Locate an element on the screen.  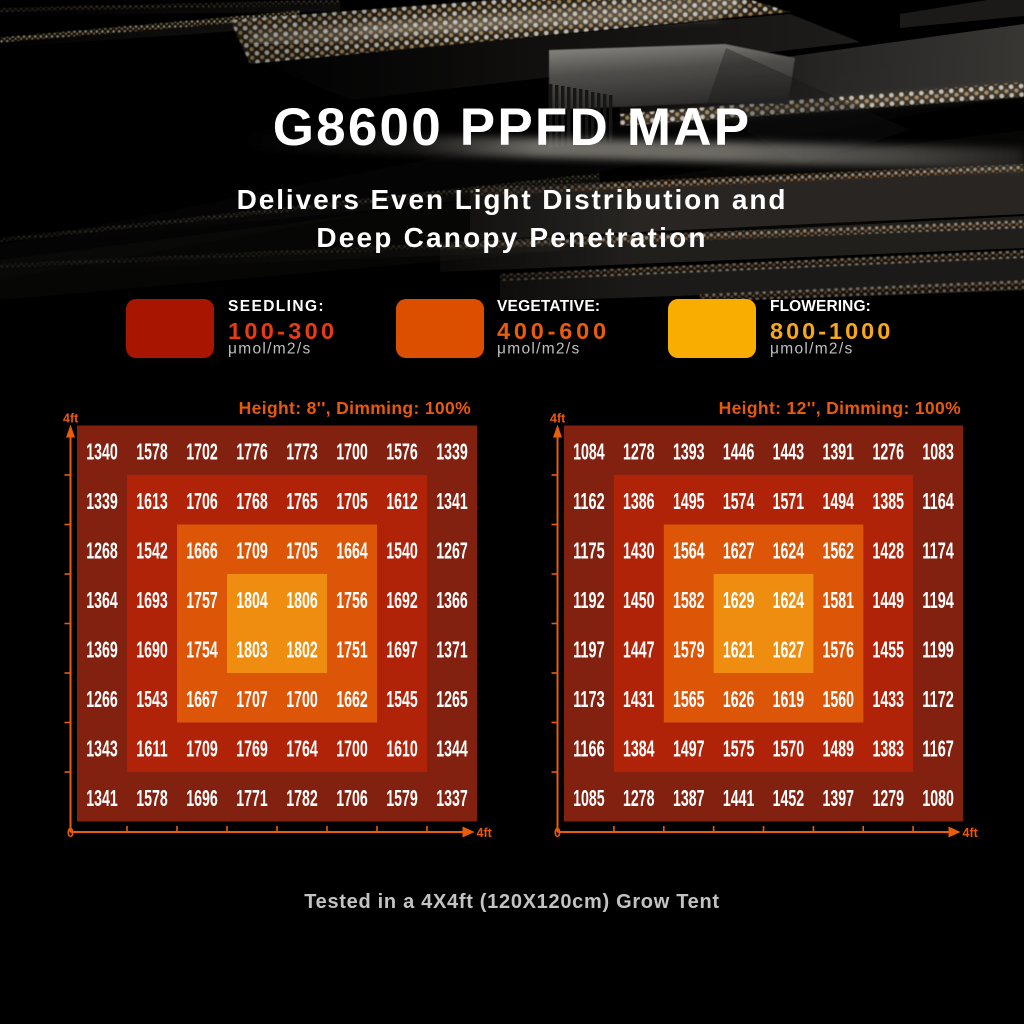
svg-text: 1364 is located at coordinates (102, 600).